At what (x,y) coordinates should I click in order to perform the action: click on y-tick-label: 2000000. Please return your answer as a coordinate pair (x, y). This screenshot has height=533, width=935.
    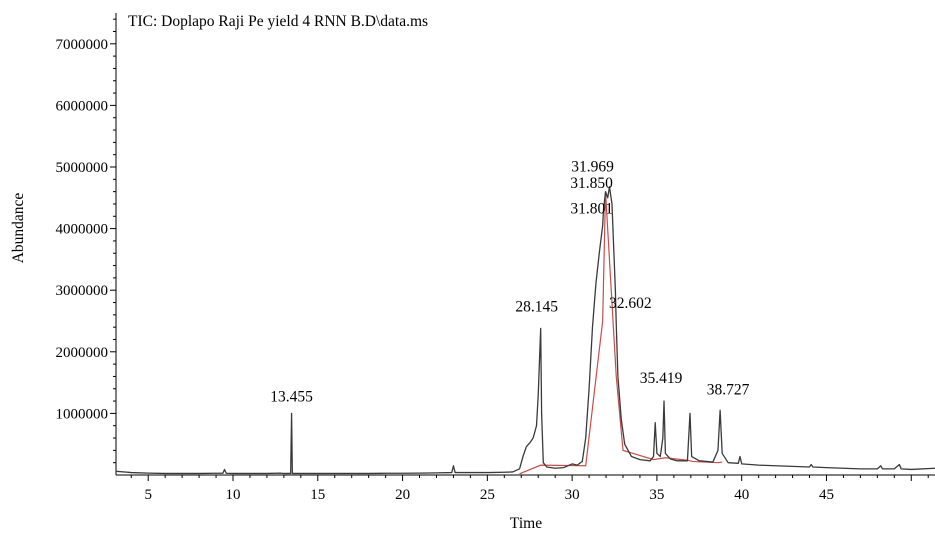
    Looking at the image, I should click on (82, 353).